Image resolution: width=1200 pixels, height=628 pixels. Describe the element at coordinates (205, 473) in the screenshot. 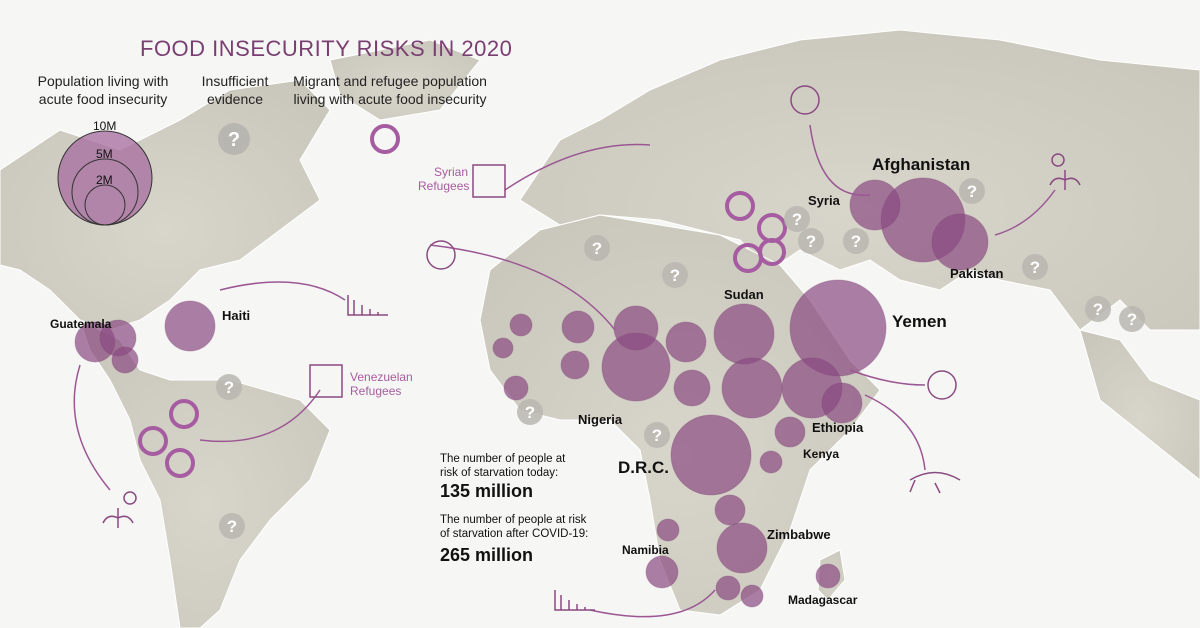

I see `south-america` at that location.